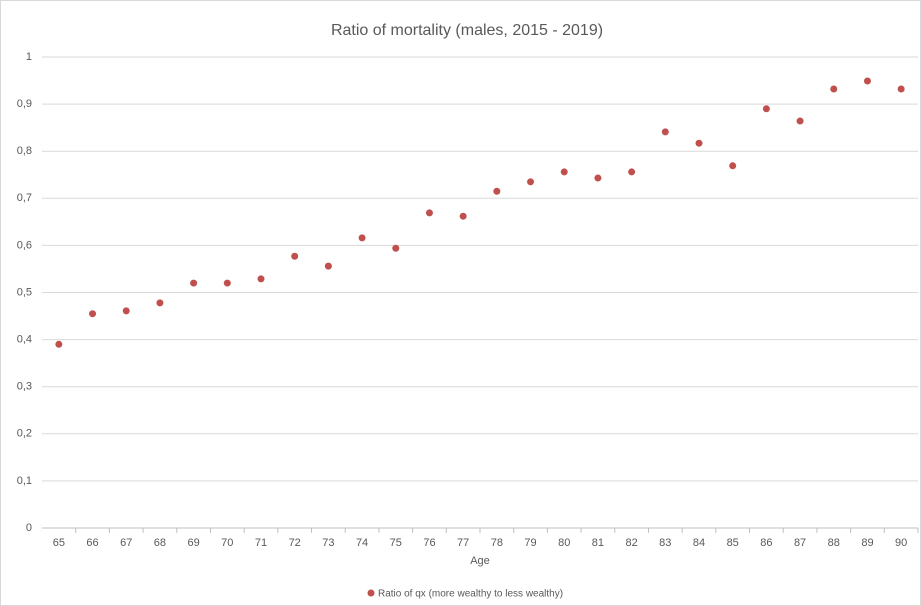  What do you see at coordinates (901, 543) in the screenshot?
I see `x-tick-label: 90` at bounding box center [901, 543].